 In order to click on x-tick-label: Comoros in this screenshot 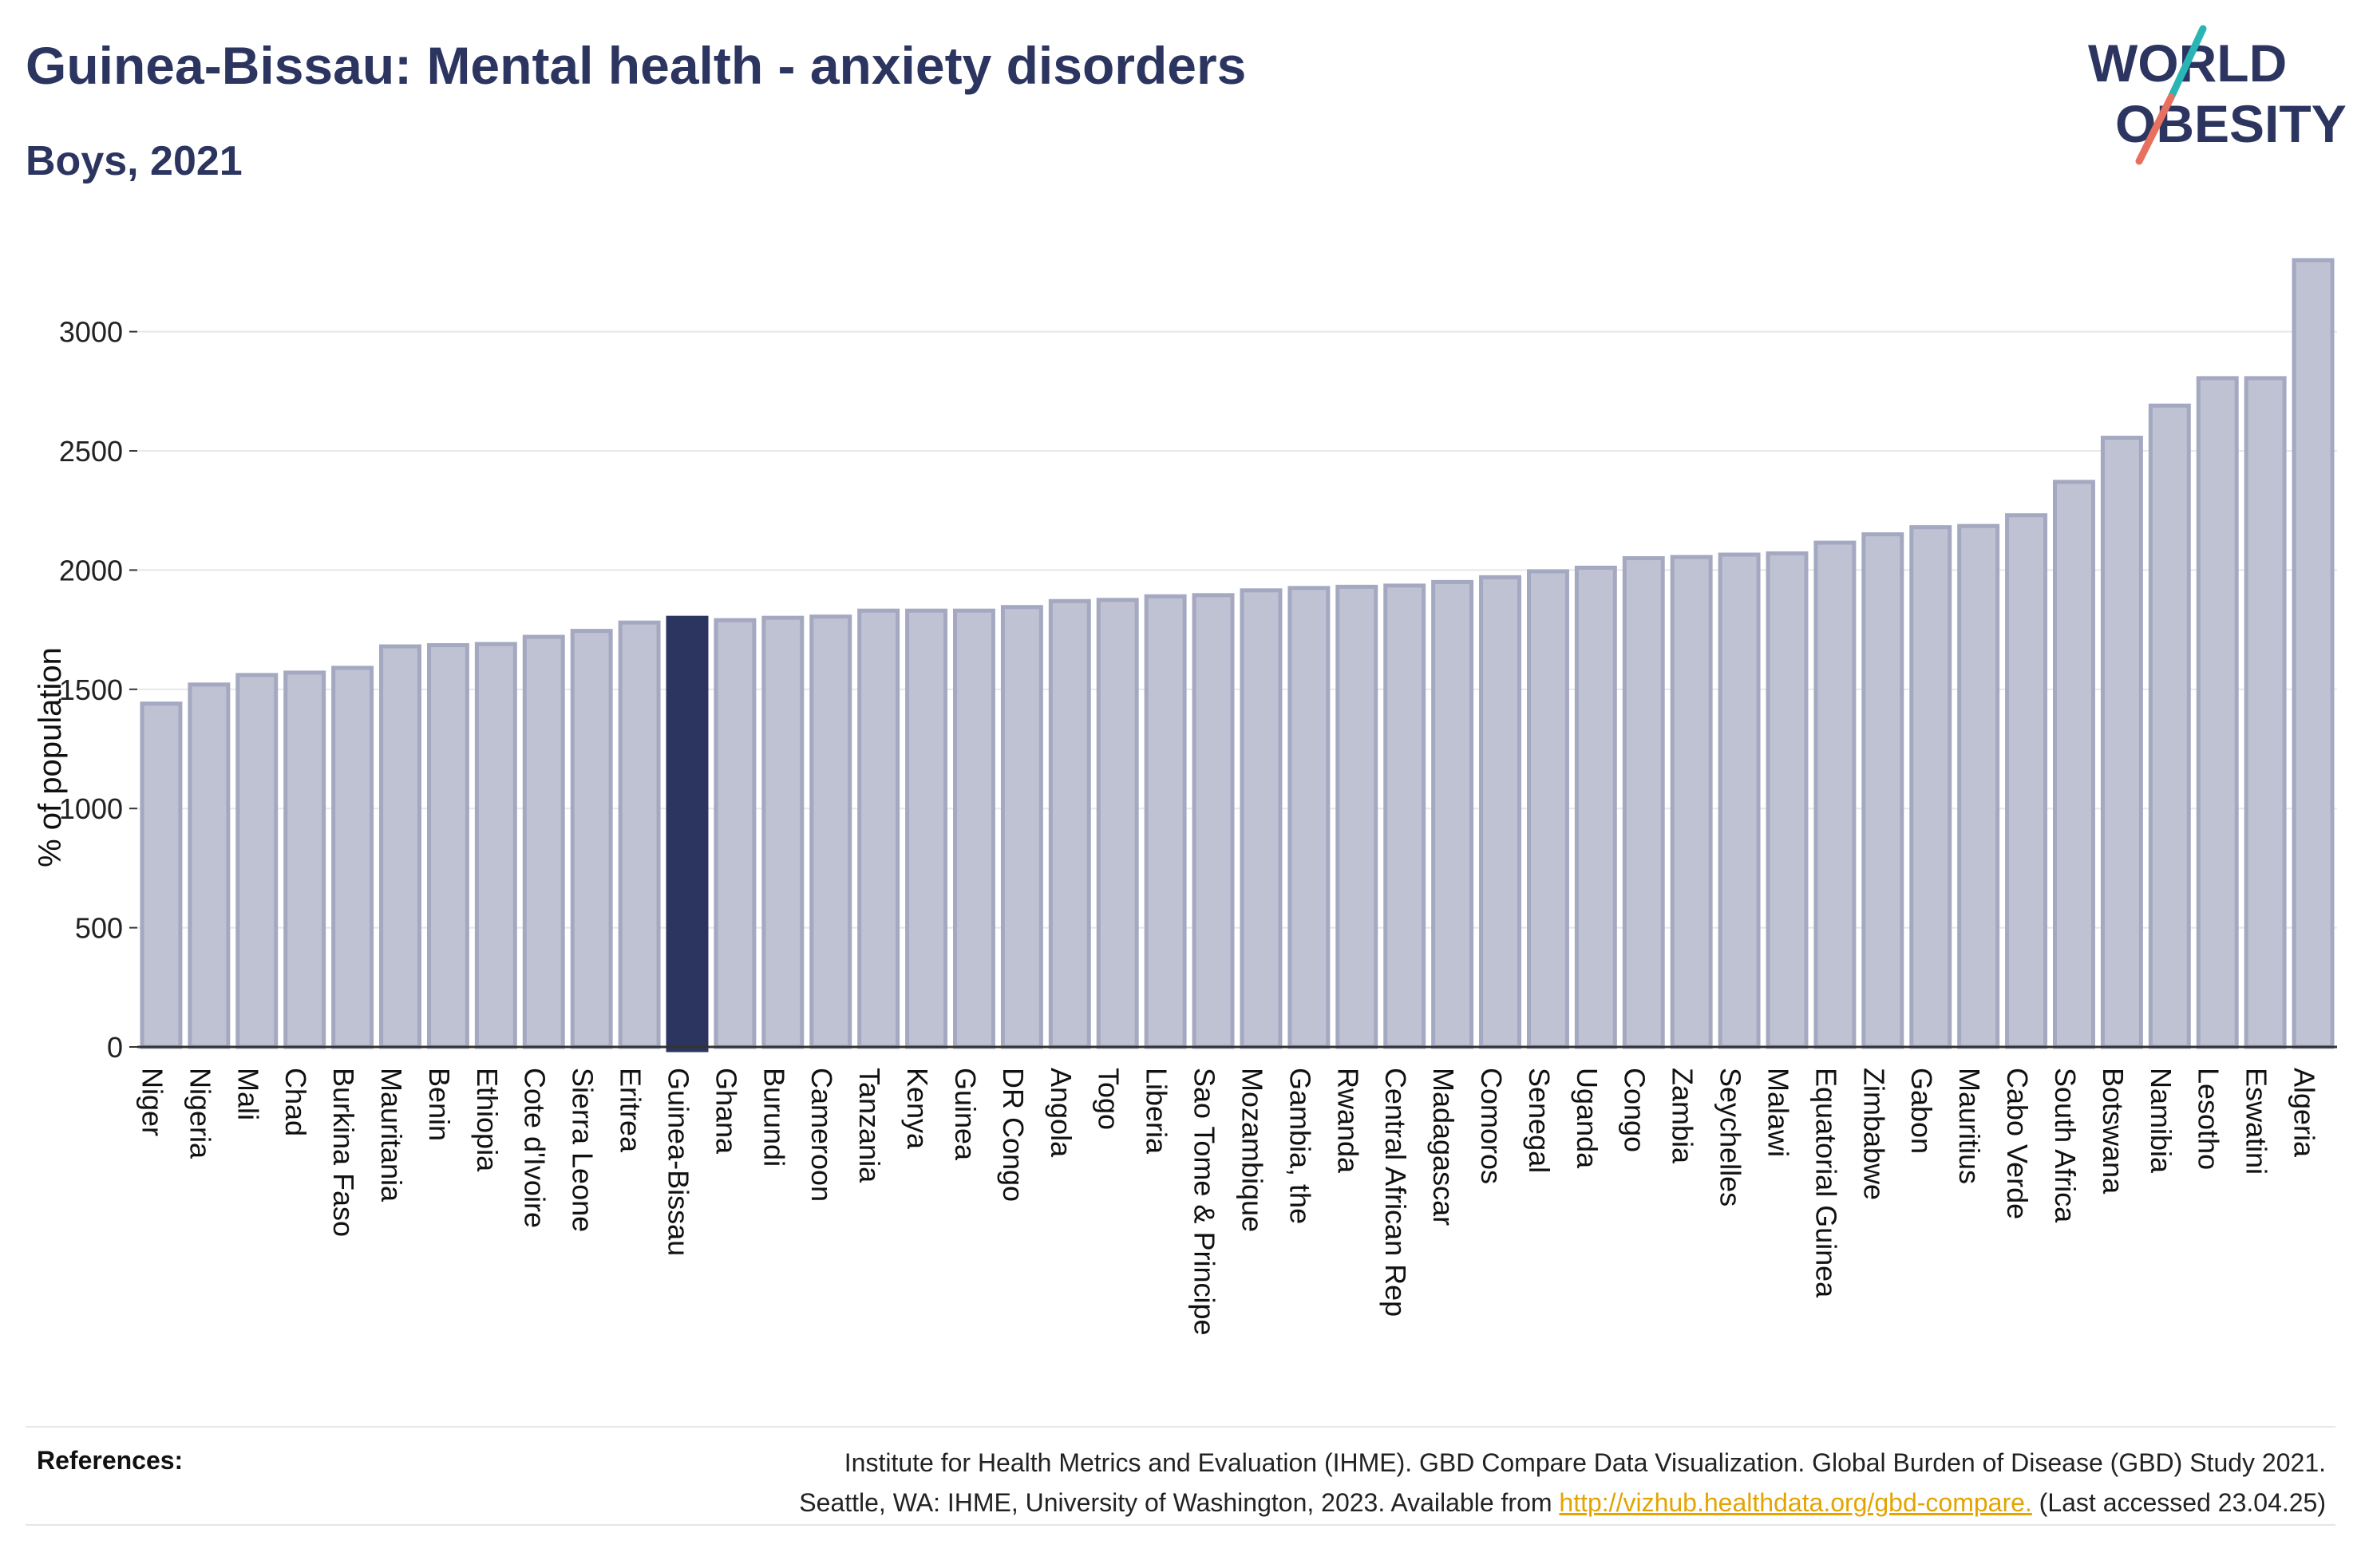, I will do `click(1491, 1126)`.